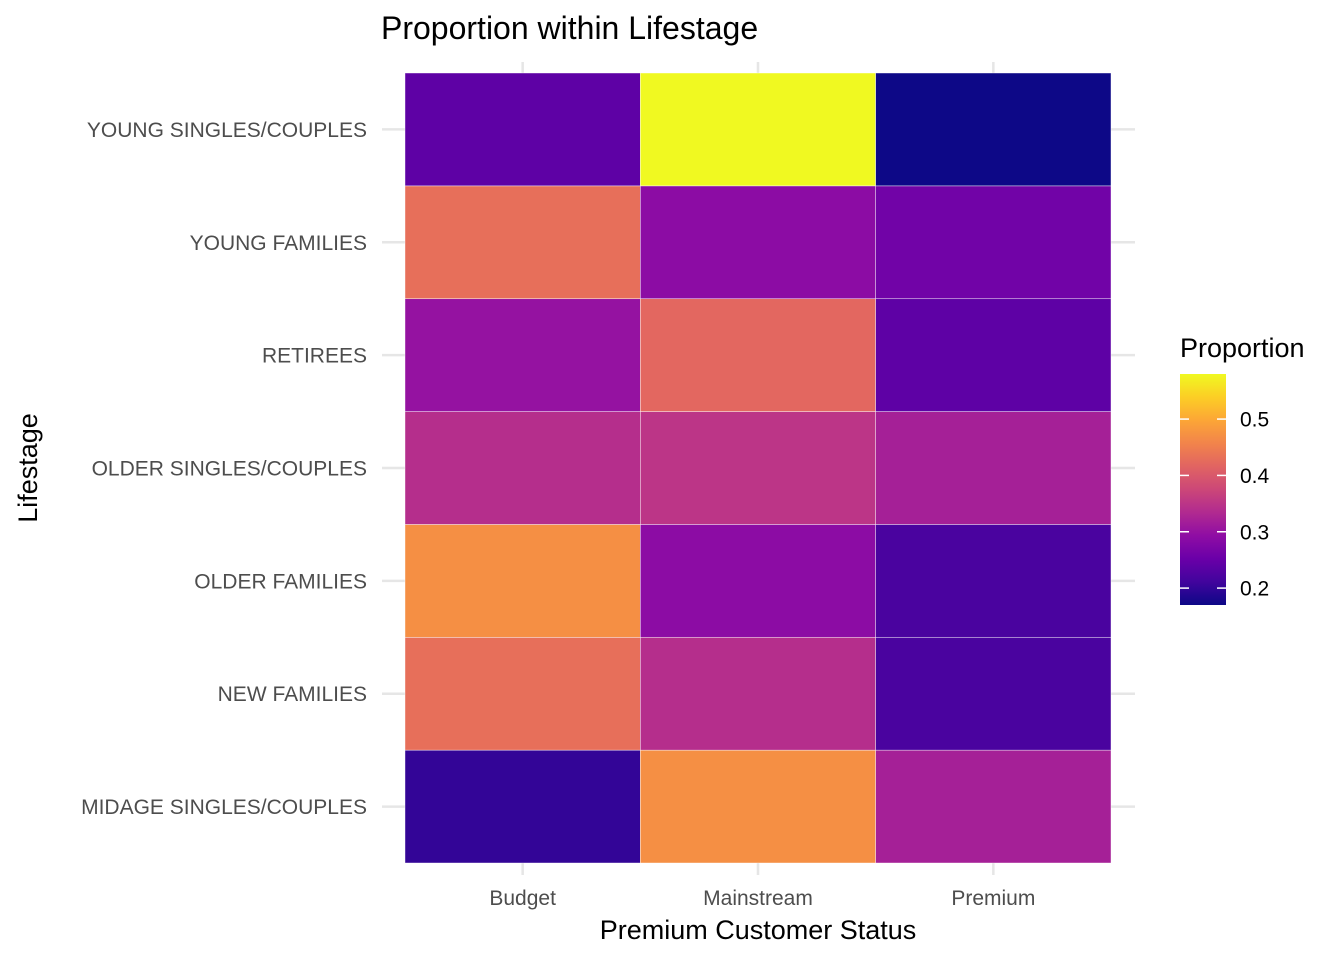  I want to click on y-tick-label: YOUNG SINGLES/COUPLES, so click(227, 130).